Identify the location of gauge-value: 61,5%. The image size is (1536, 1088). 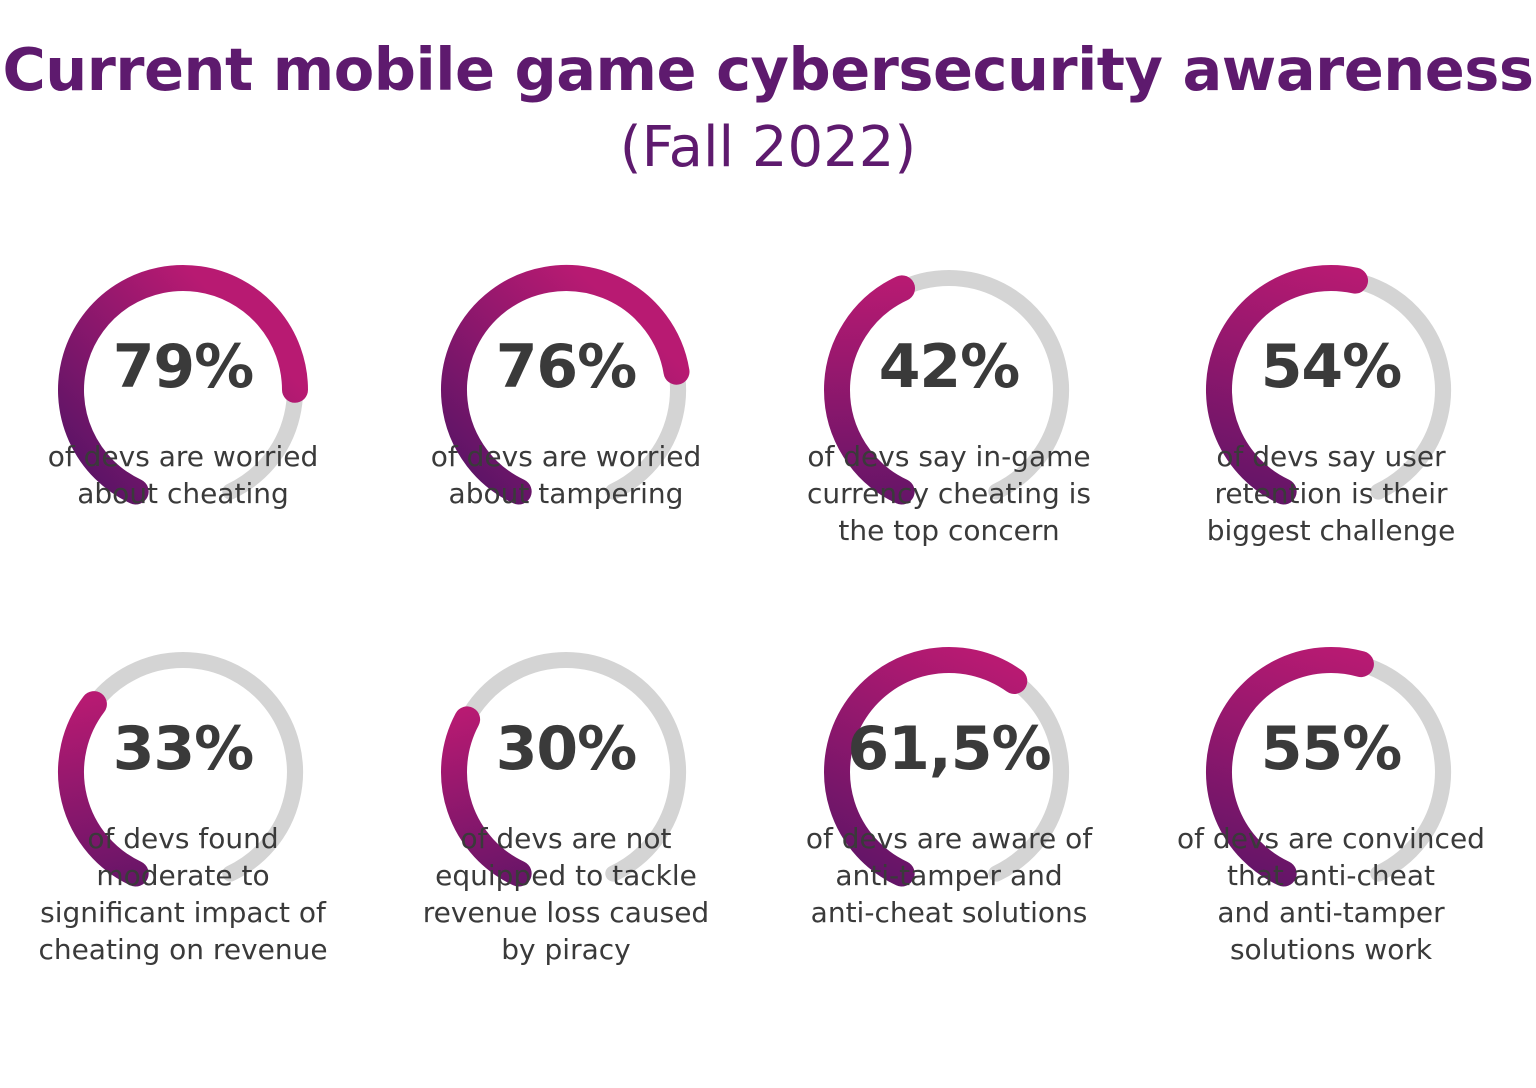
(949, 749).